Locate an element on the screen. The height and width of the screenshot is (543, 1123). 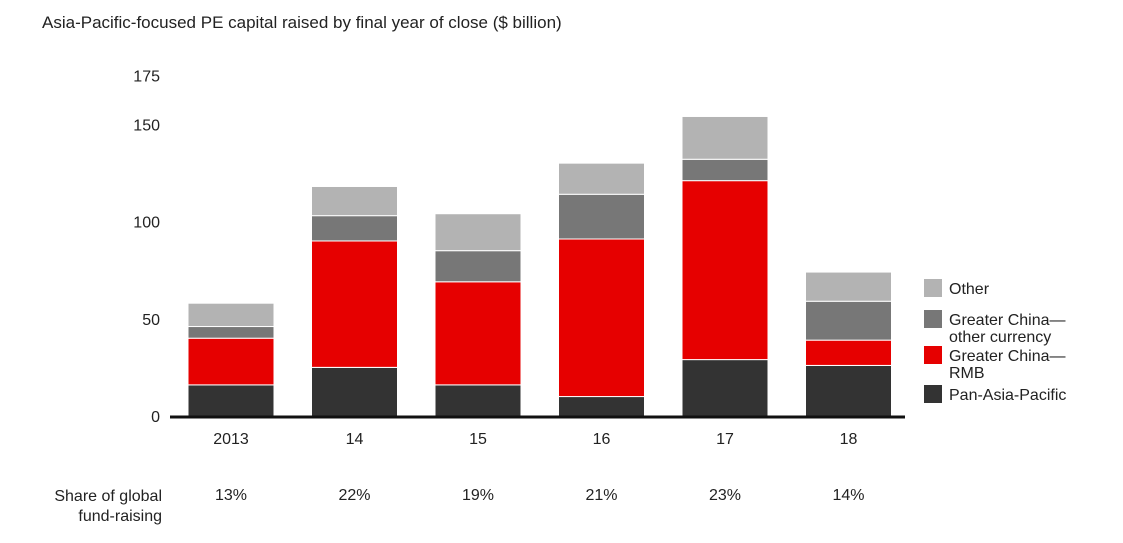
share-of-global-label: Share of global fund-raising is located at coordinates (101, 507).